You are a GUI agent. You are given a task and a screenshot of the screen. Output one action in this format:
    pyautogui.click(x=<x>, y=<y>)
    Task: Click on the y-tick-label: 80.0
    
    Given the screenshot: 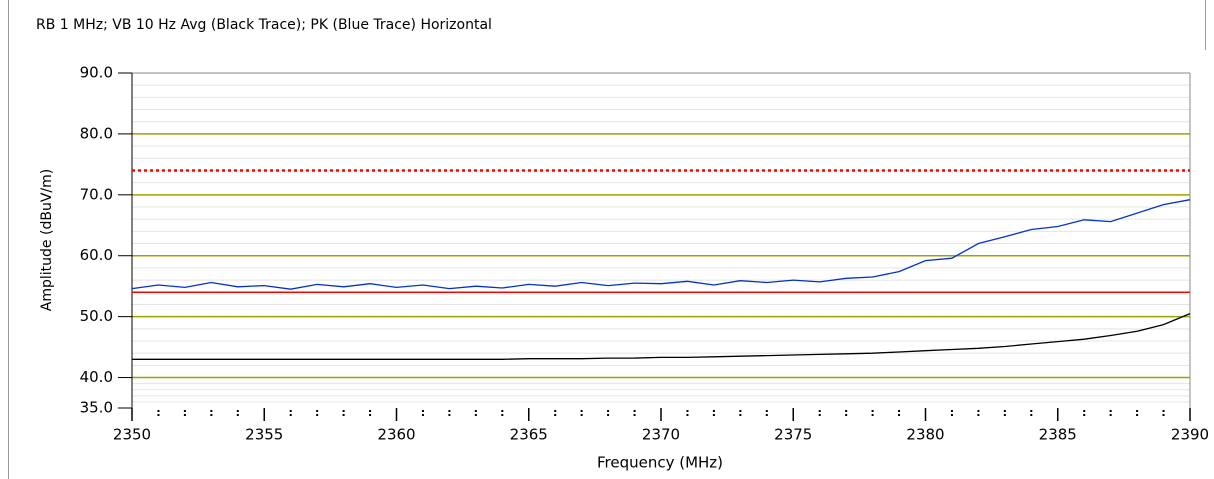 What is the action you would take?
    pyautogui.click(x=96, y=133)
    